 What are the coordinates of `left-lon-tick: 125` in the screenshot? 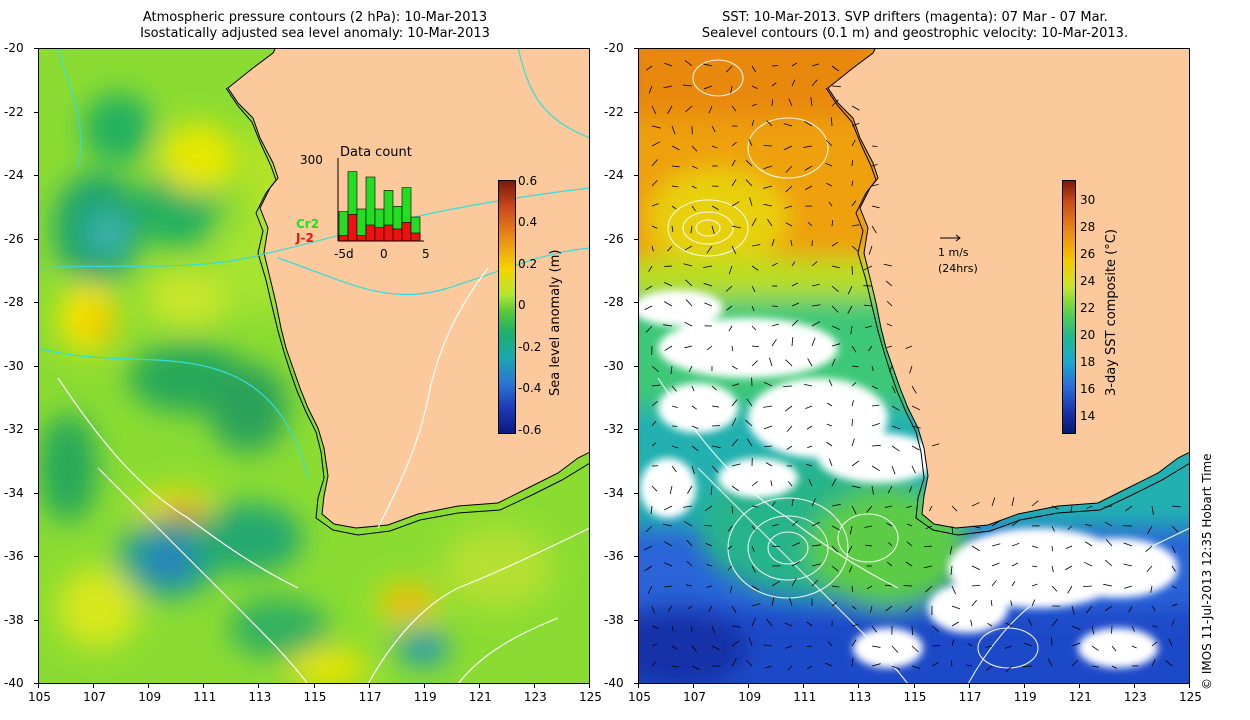 It's located at (590, 697).